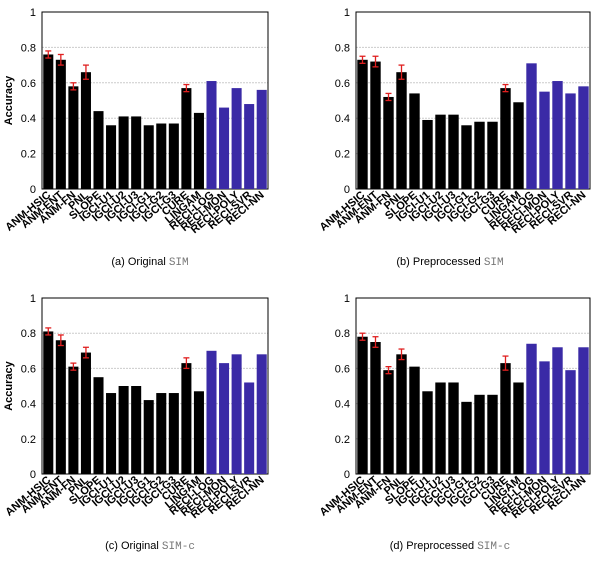 The width and height of the screenshot is (600, 567). I want to click on caption-text: (d) Preprocessed, so click(432, 546).